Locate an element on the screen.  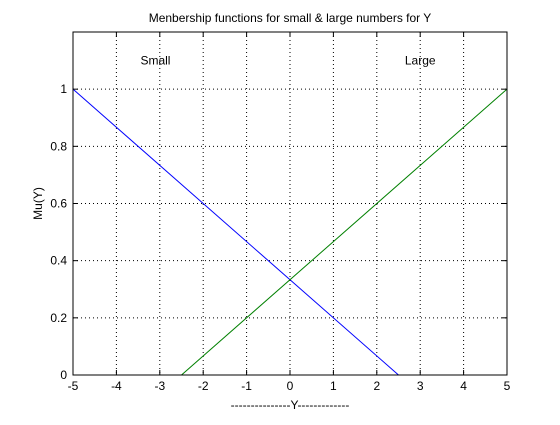
x-axis-label: ---------------Y------------- is located at coordinates (290, 405).